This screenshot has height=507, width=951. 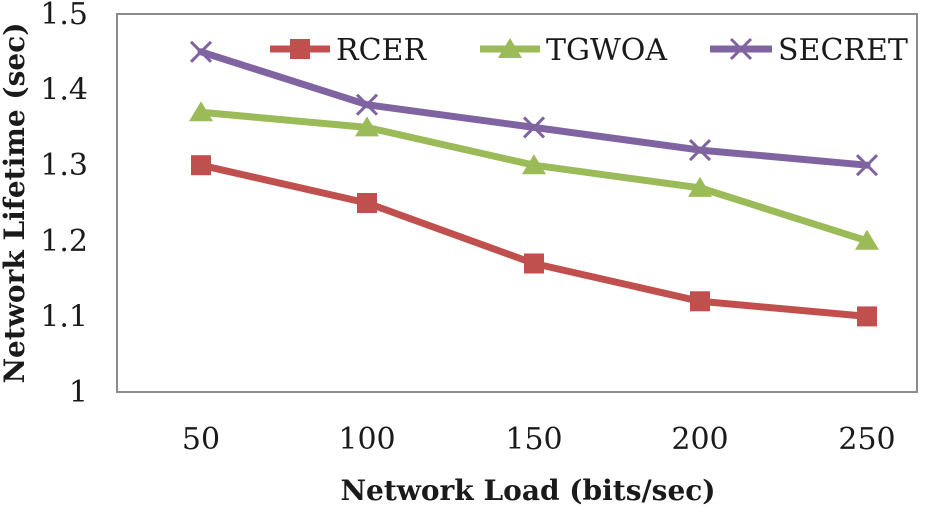 I want to click on y-tick-label: 1.1, so click(x=64, y=316).